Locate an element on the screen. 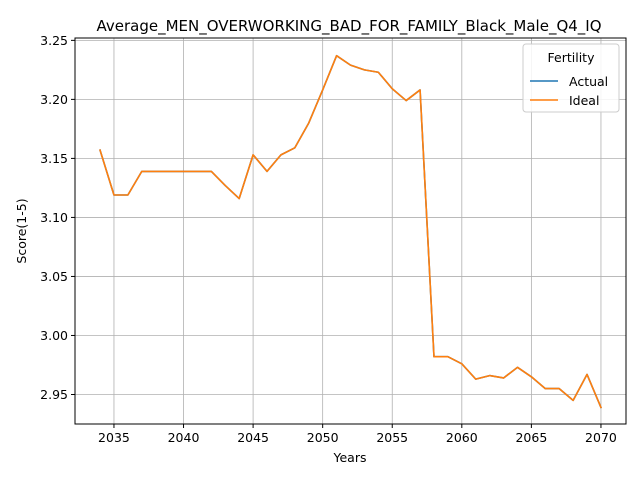 The width and height of the screenshot is (640, 480). y-tick-label: 3.00 is located at coordinates (54, 335).